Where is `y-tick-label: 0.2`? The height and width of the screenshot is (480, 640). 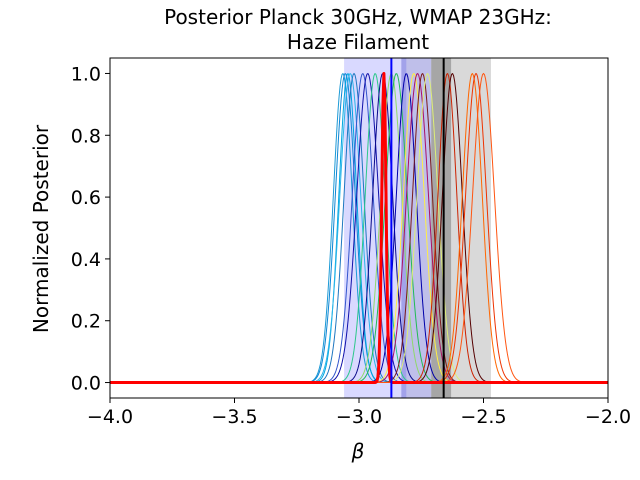 y-tick-label: 0.2 is located at coordinates (86, 322).